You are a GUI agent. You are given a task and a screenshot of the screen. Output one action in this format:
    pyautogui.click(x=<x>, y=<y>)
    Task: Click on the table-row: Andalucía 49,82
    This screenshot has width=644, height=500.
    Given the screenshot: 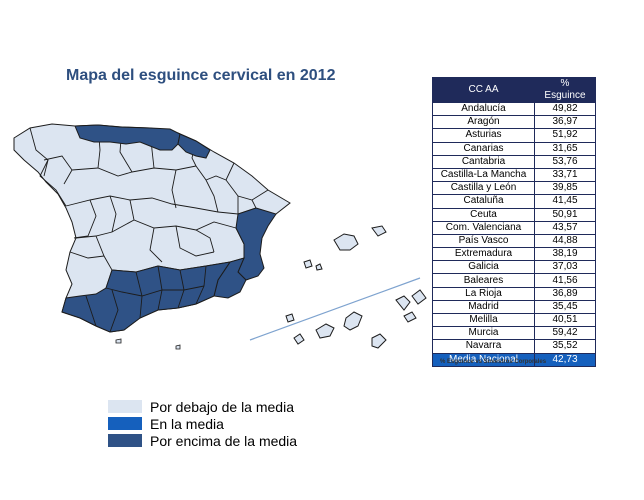 What is the action you would take?
    pyautogui.click(x=514, y=109)
    